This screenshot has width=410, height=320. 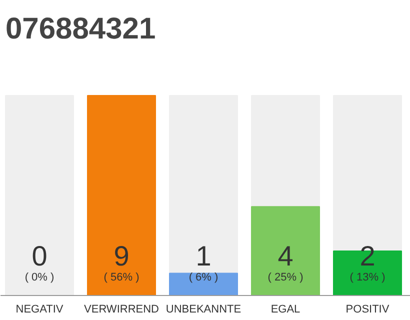 I want to click on x-tick-label: UNBEKANNTE, so click(x=204, y=310).